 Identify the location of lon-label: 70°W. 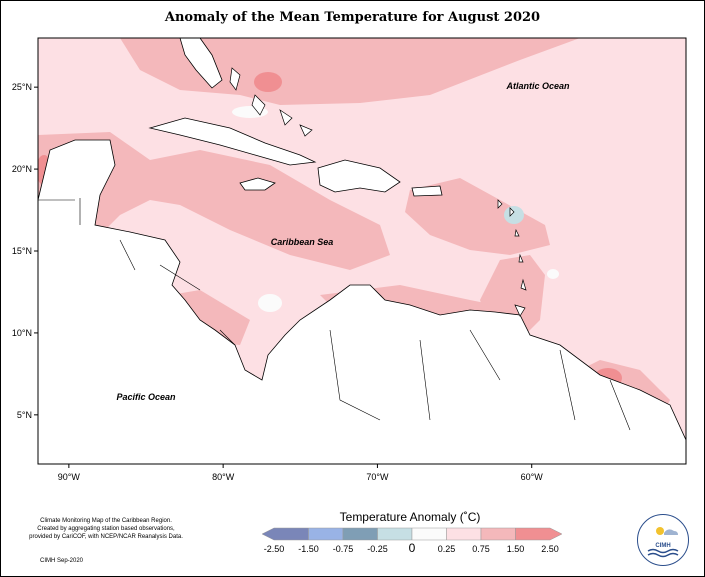
(377, 477).